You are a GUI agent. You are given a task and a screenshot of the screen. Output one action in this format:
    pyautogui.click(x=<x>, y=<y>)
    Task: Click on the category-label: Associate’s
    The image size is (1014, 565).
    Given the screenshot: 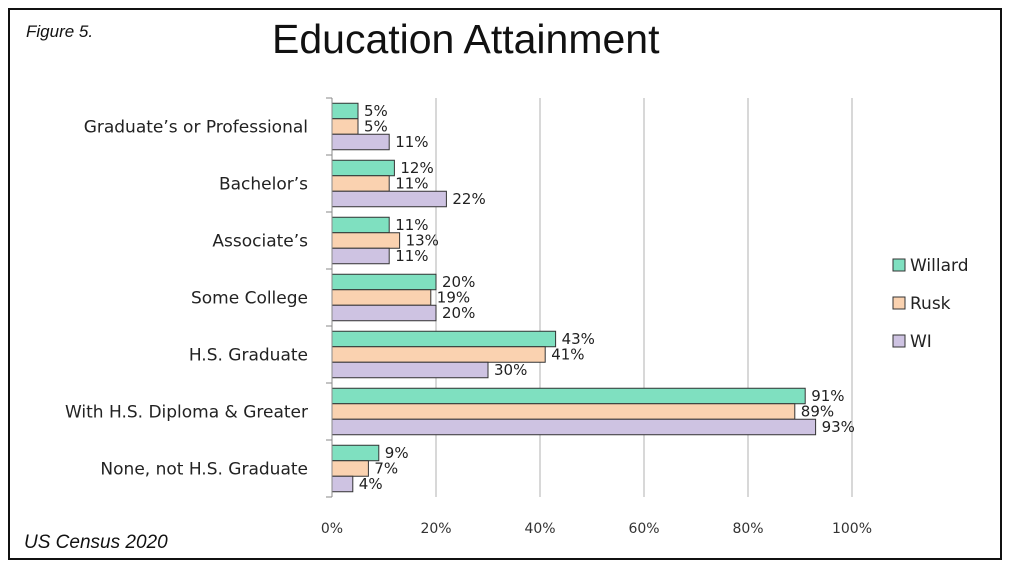 What is the action you would take?
    pyautogui.click(x=260, y=242)
    